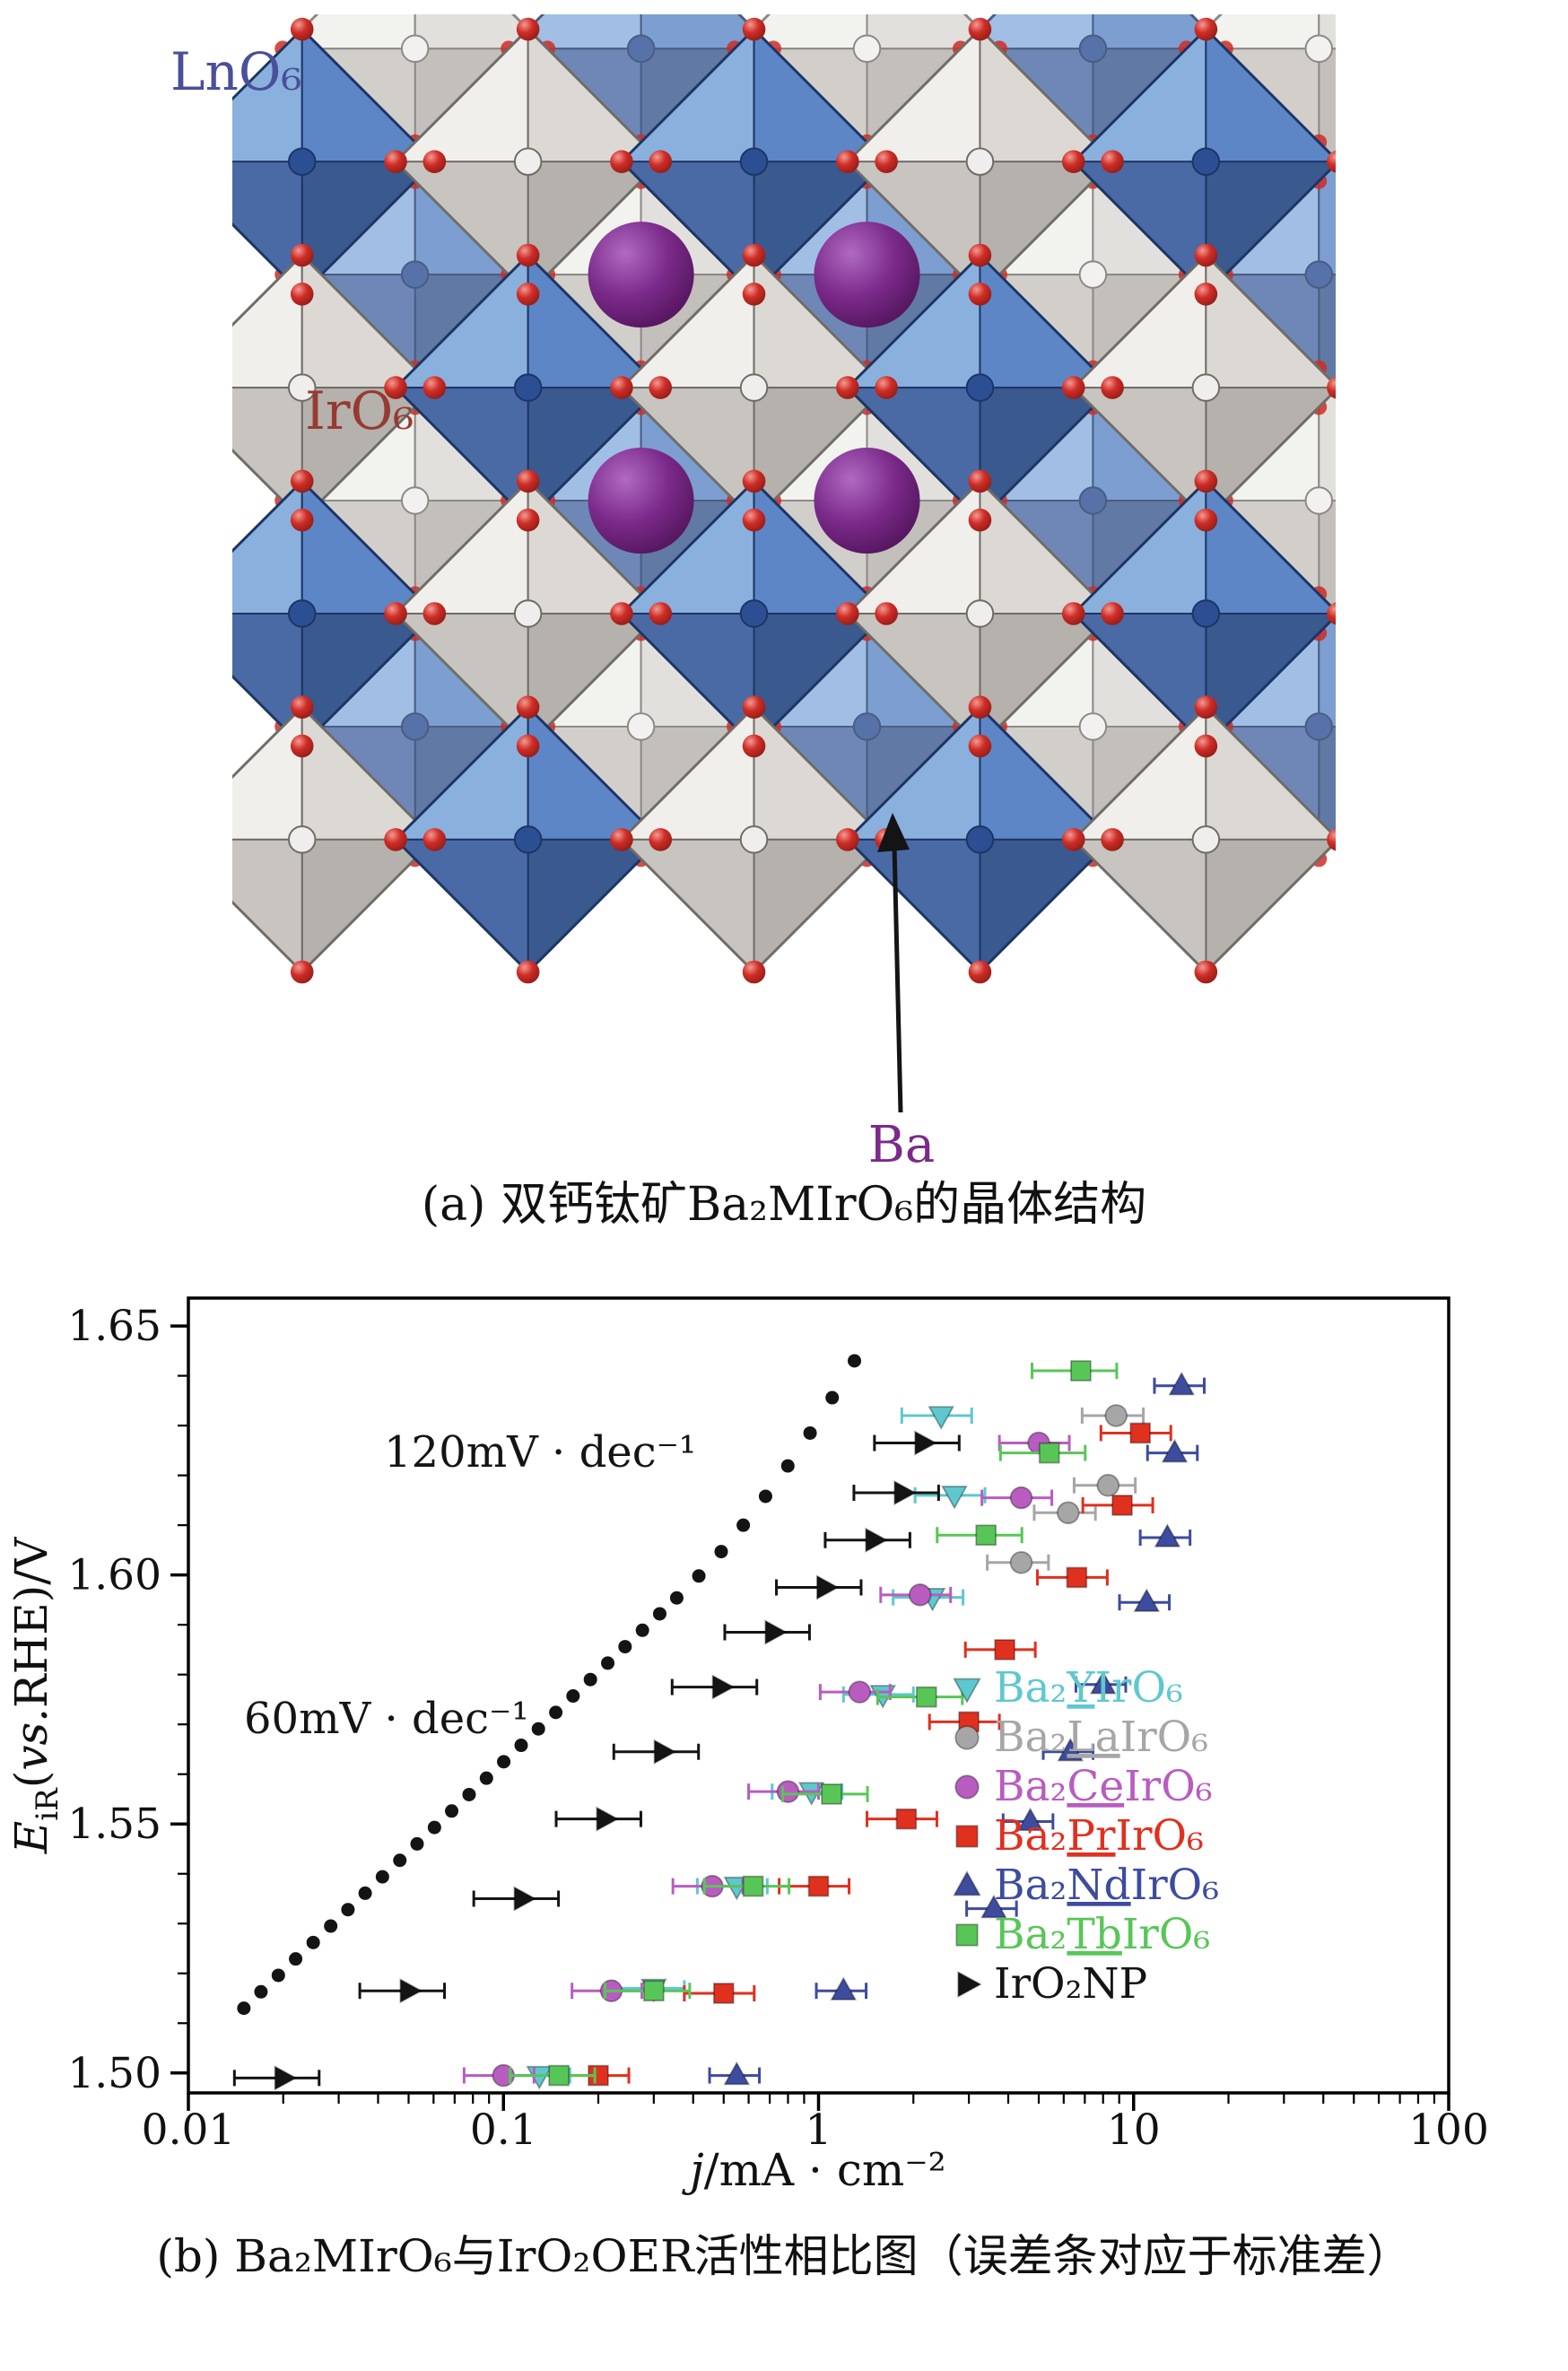  I want to click on series-Ba2LaIrO6, so click(1066, 1489).